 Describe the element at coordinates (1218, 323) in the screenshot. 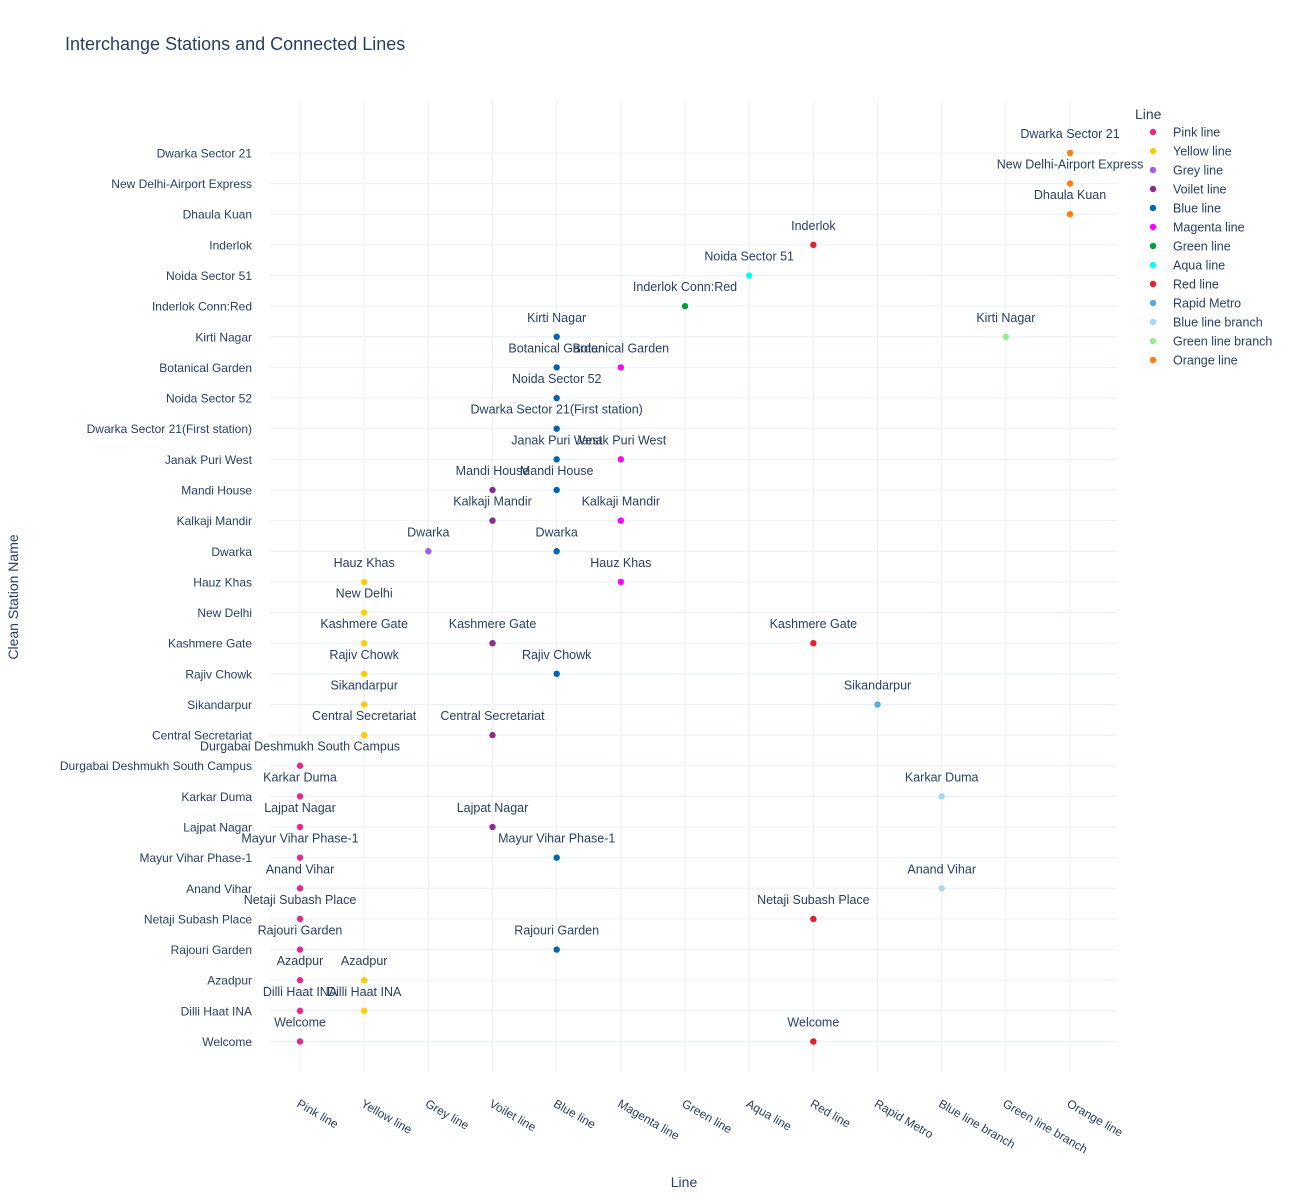

I see `legend-label: Blue line branch` at that location.